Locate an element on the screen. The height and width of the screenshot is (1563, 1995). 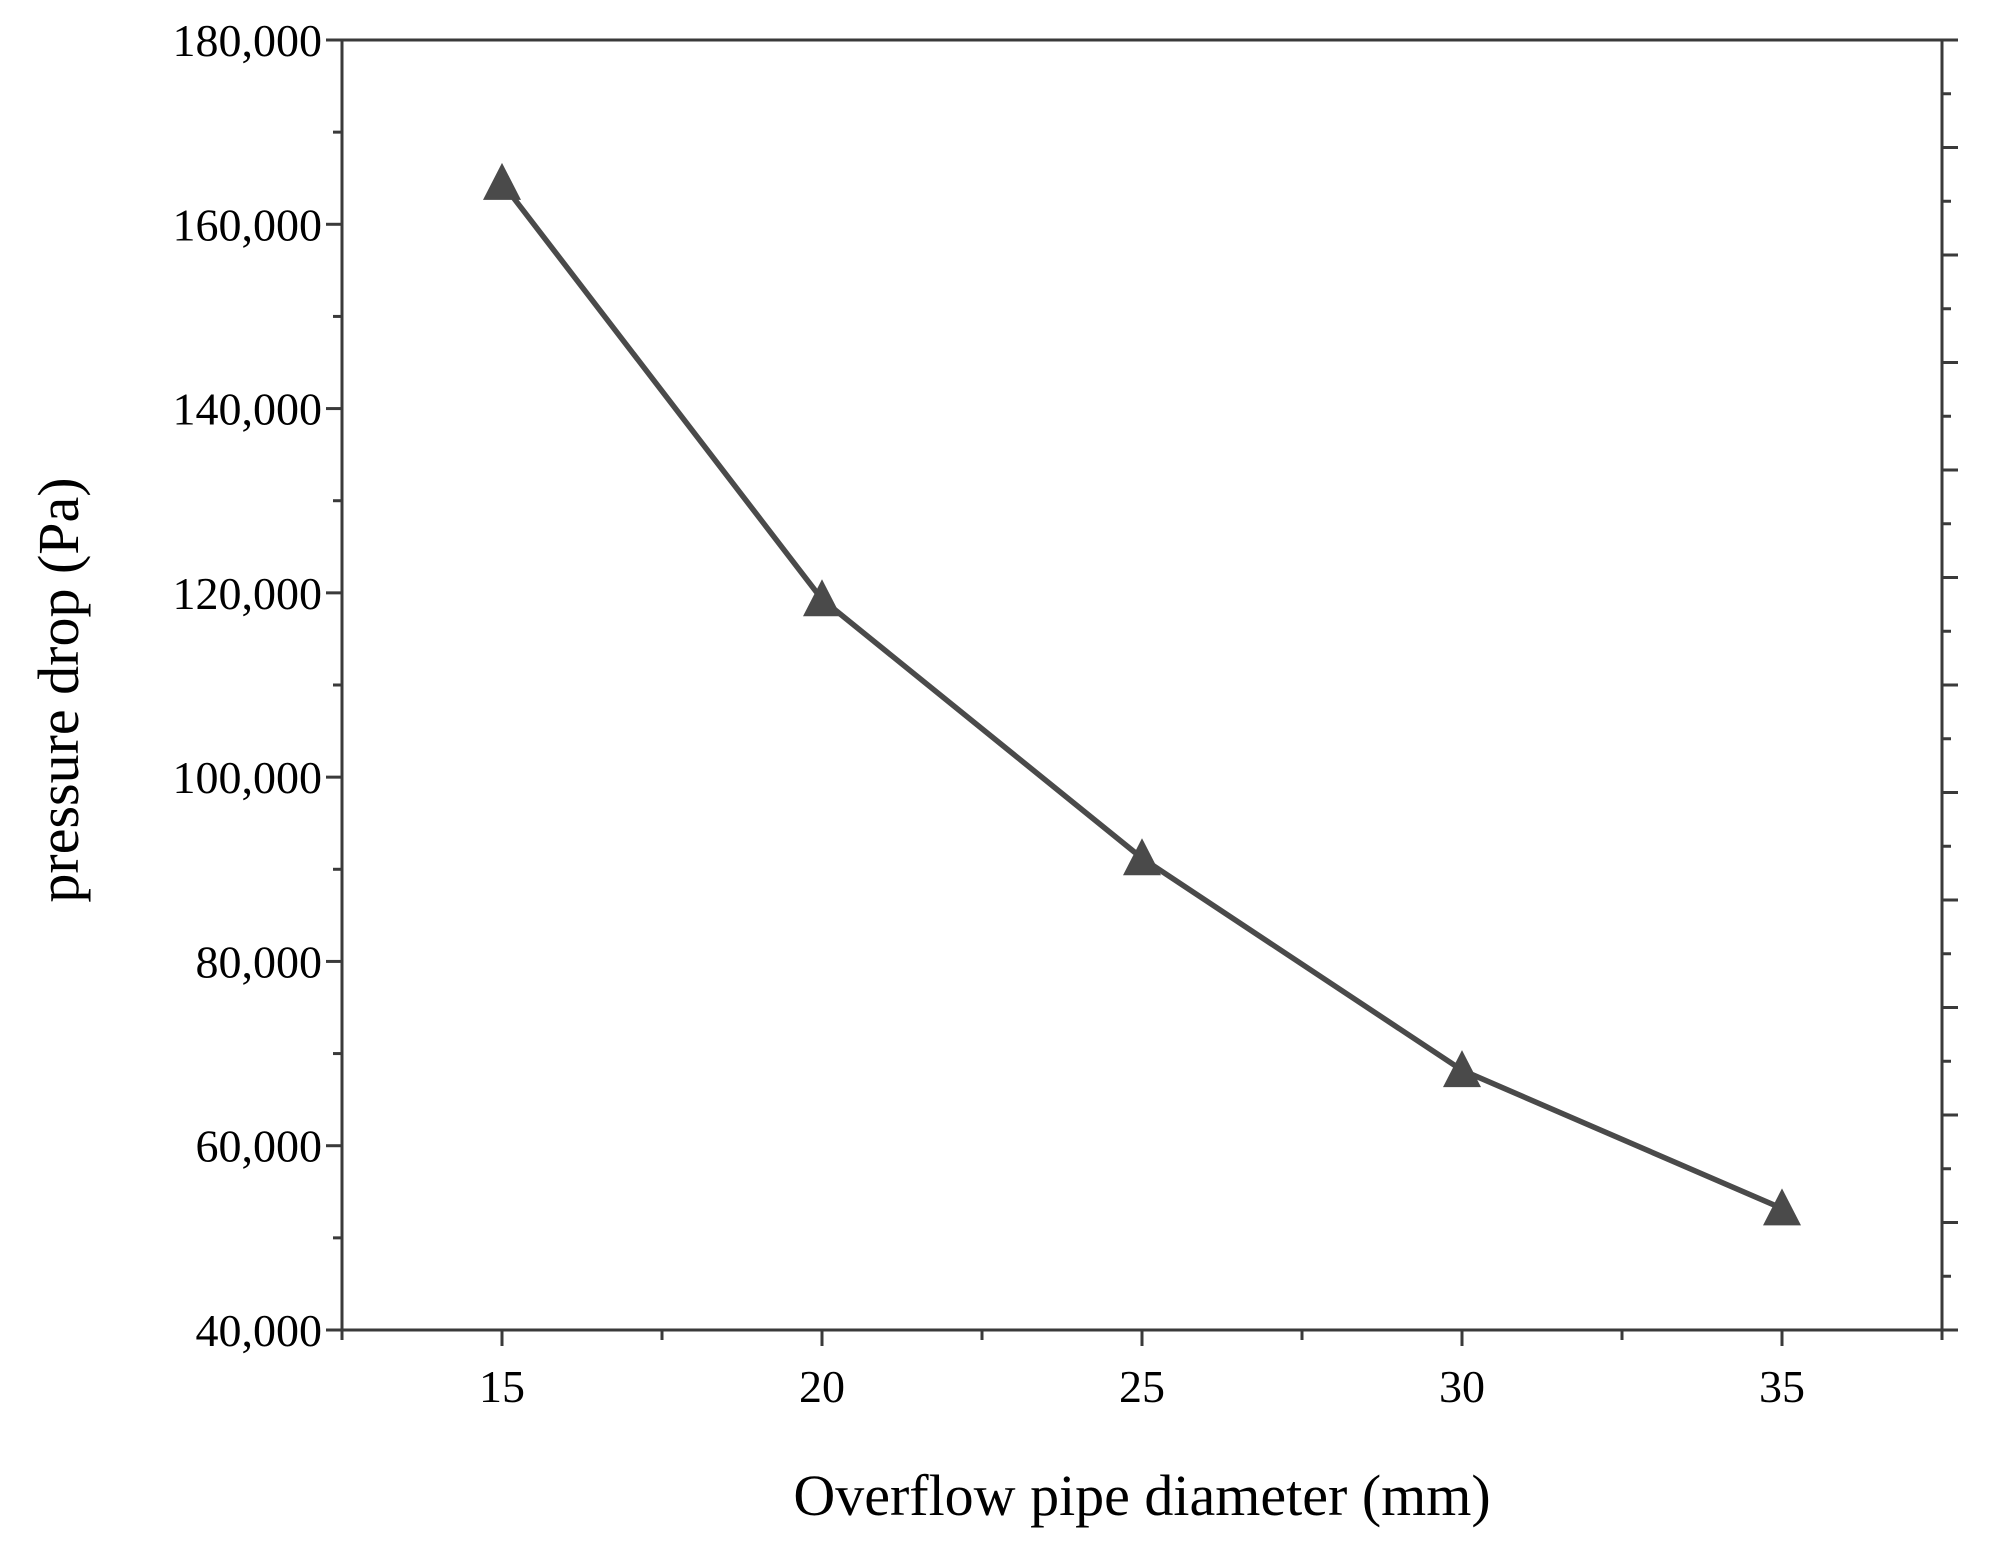
x-tick-label: 25 is located at coordinates (1142, 1386).